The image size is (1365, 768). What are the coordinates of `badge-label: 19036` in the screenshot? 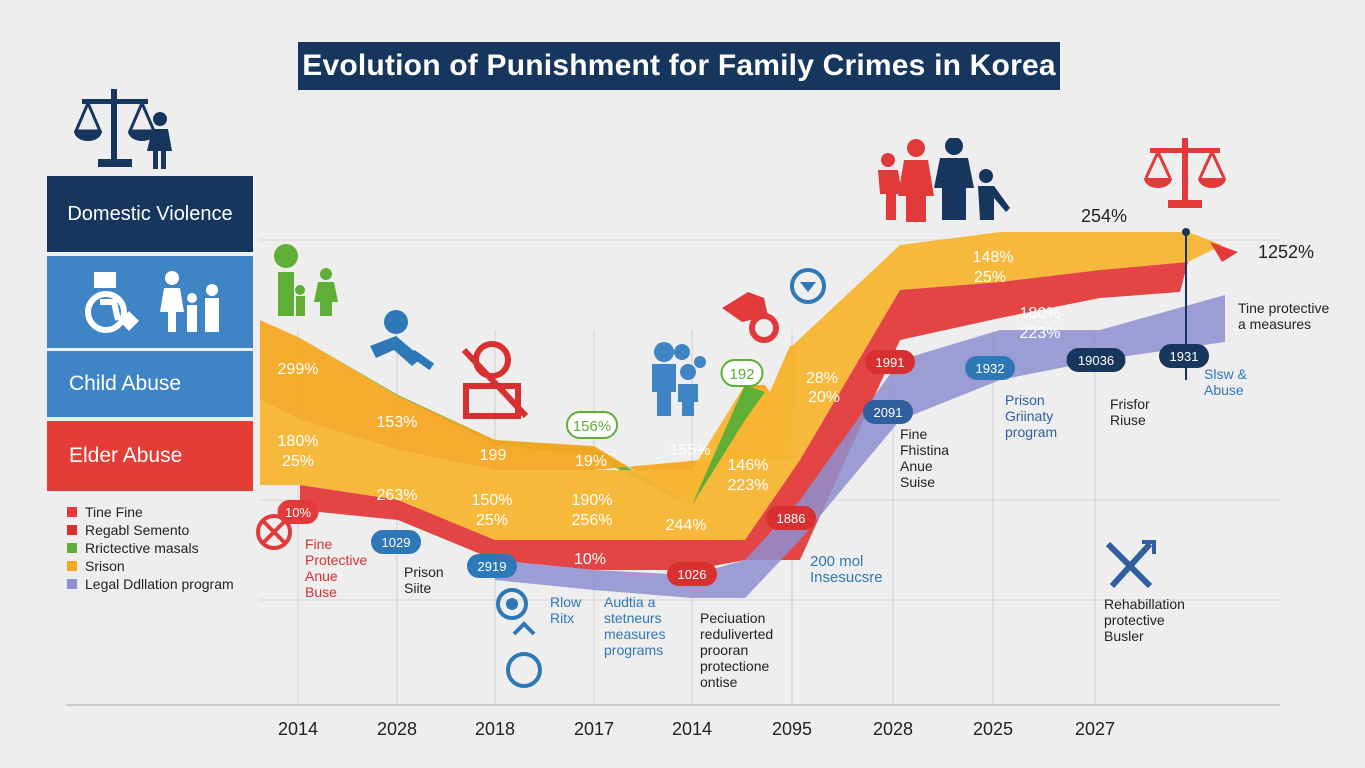 It's located at (1096, 360).